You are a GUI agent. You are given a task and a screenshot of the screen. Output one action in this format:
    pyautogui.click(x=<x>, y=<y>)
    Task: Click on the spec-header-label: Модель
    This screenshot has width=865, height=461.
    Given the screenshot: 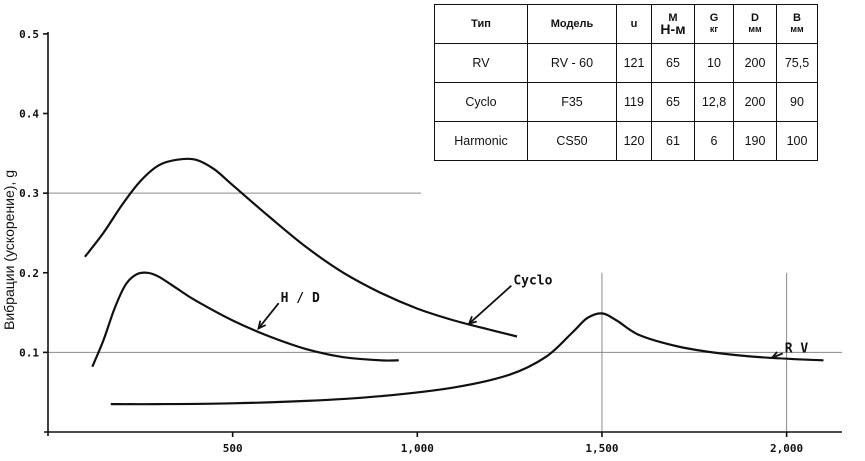 What is the action you would take?
    pyautogui.click(x=572, y=23)
    